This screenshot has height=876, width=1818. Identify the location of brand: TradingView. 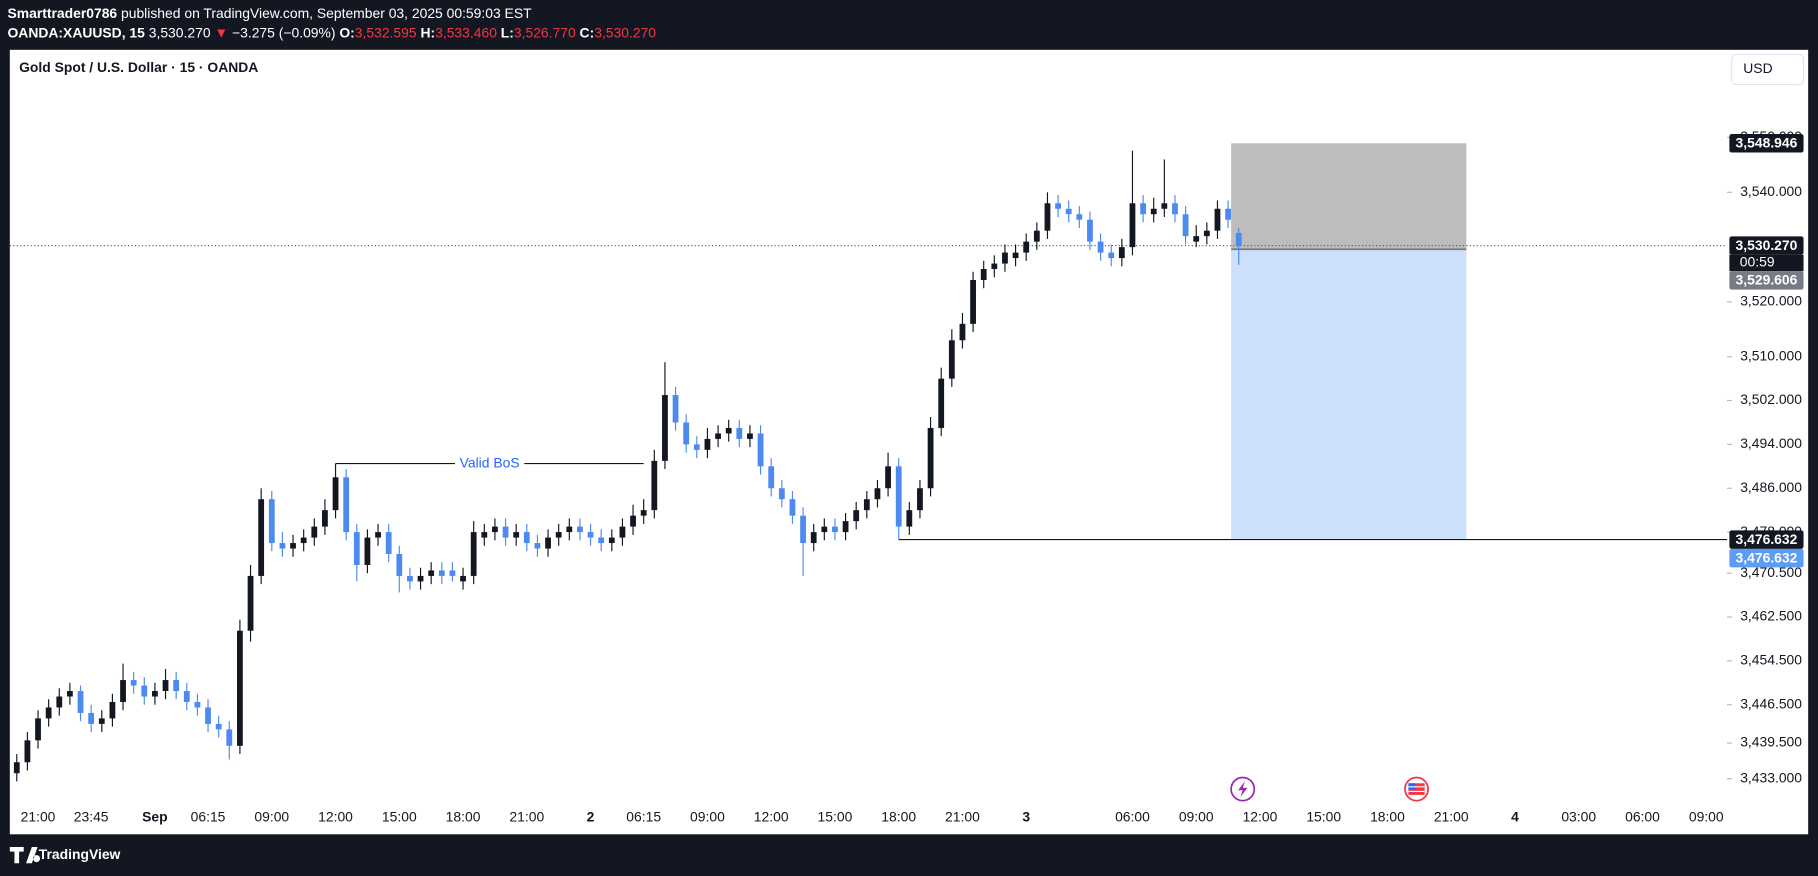
(80, 854).